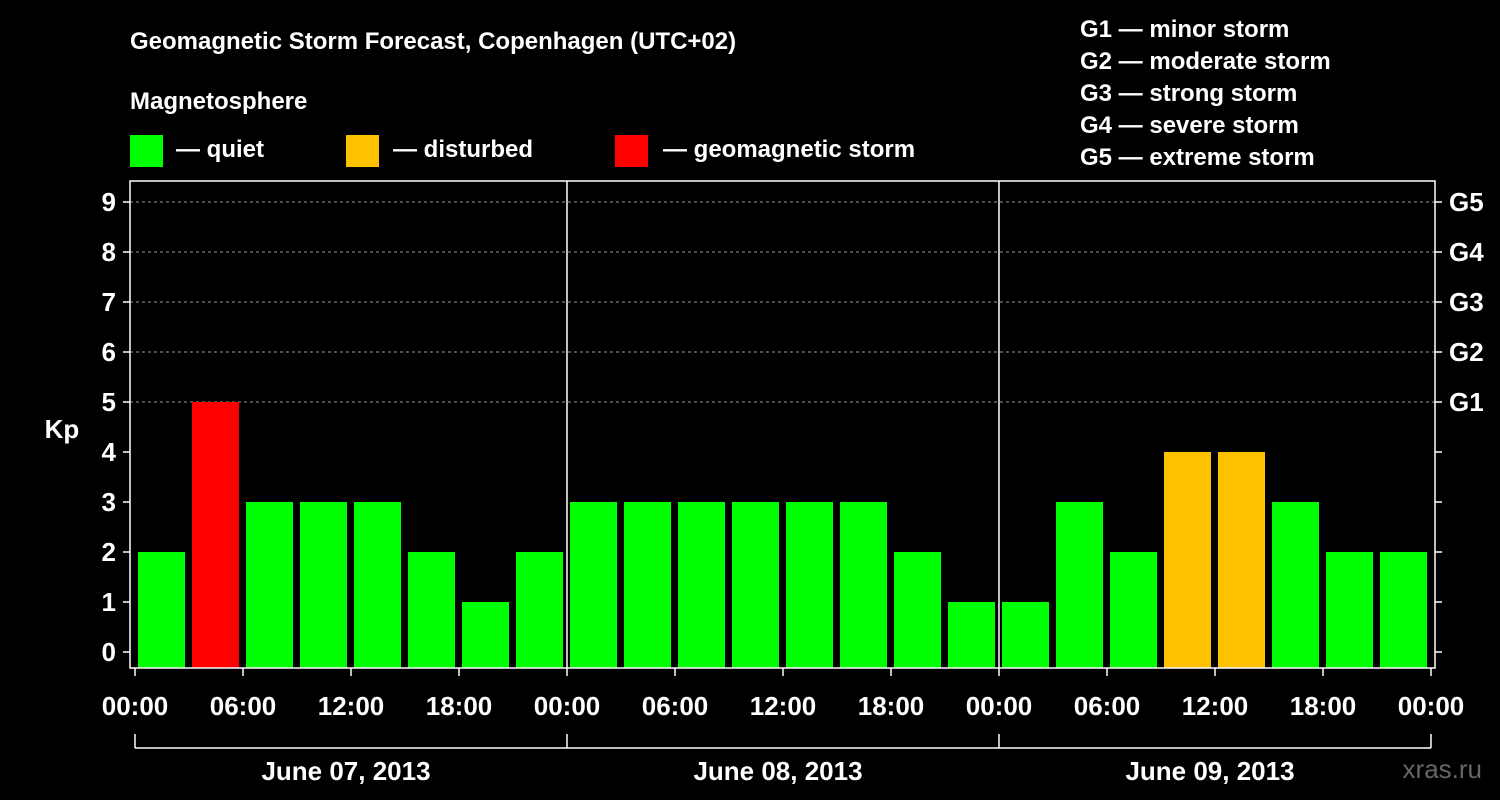 This screenshot has width=1500, height=800. I want to click on legend-label-storm: — geomagnetic storm, so click(789, 149).